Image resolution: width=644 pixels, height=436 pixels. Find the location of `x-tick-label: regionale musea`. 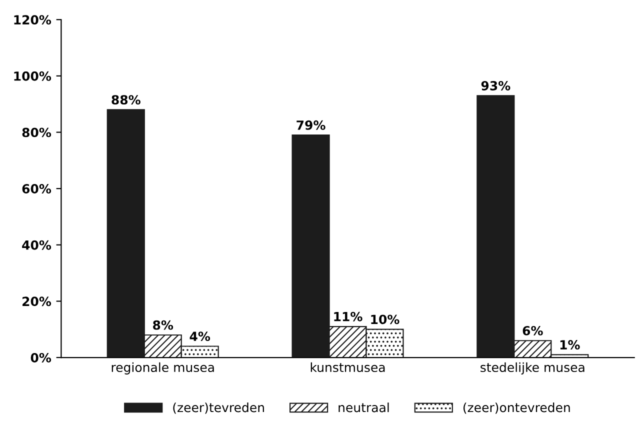

x-tick-label: regionale musea is located at coordinates (163, 368).